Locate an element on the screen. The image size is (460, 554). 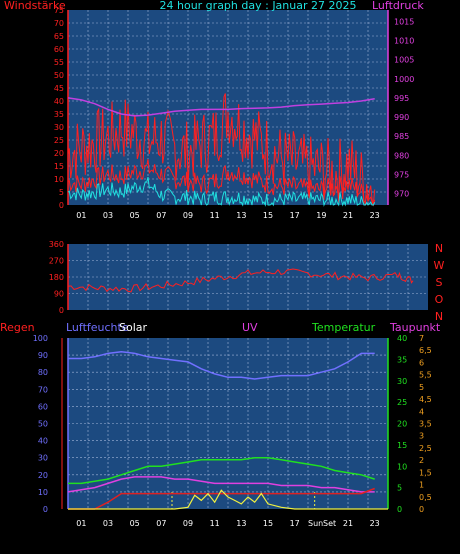
chart-title: 24 hour graph day : Januar 27 2025 is located at coordinates (258, 6).